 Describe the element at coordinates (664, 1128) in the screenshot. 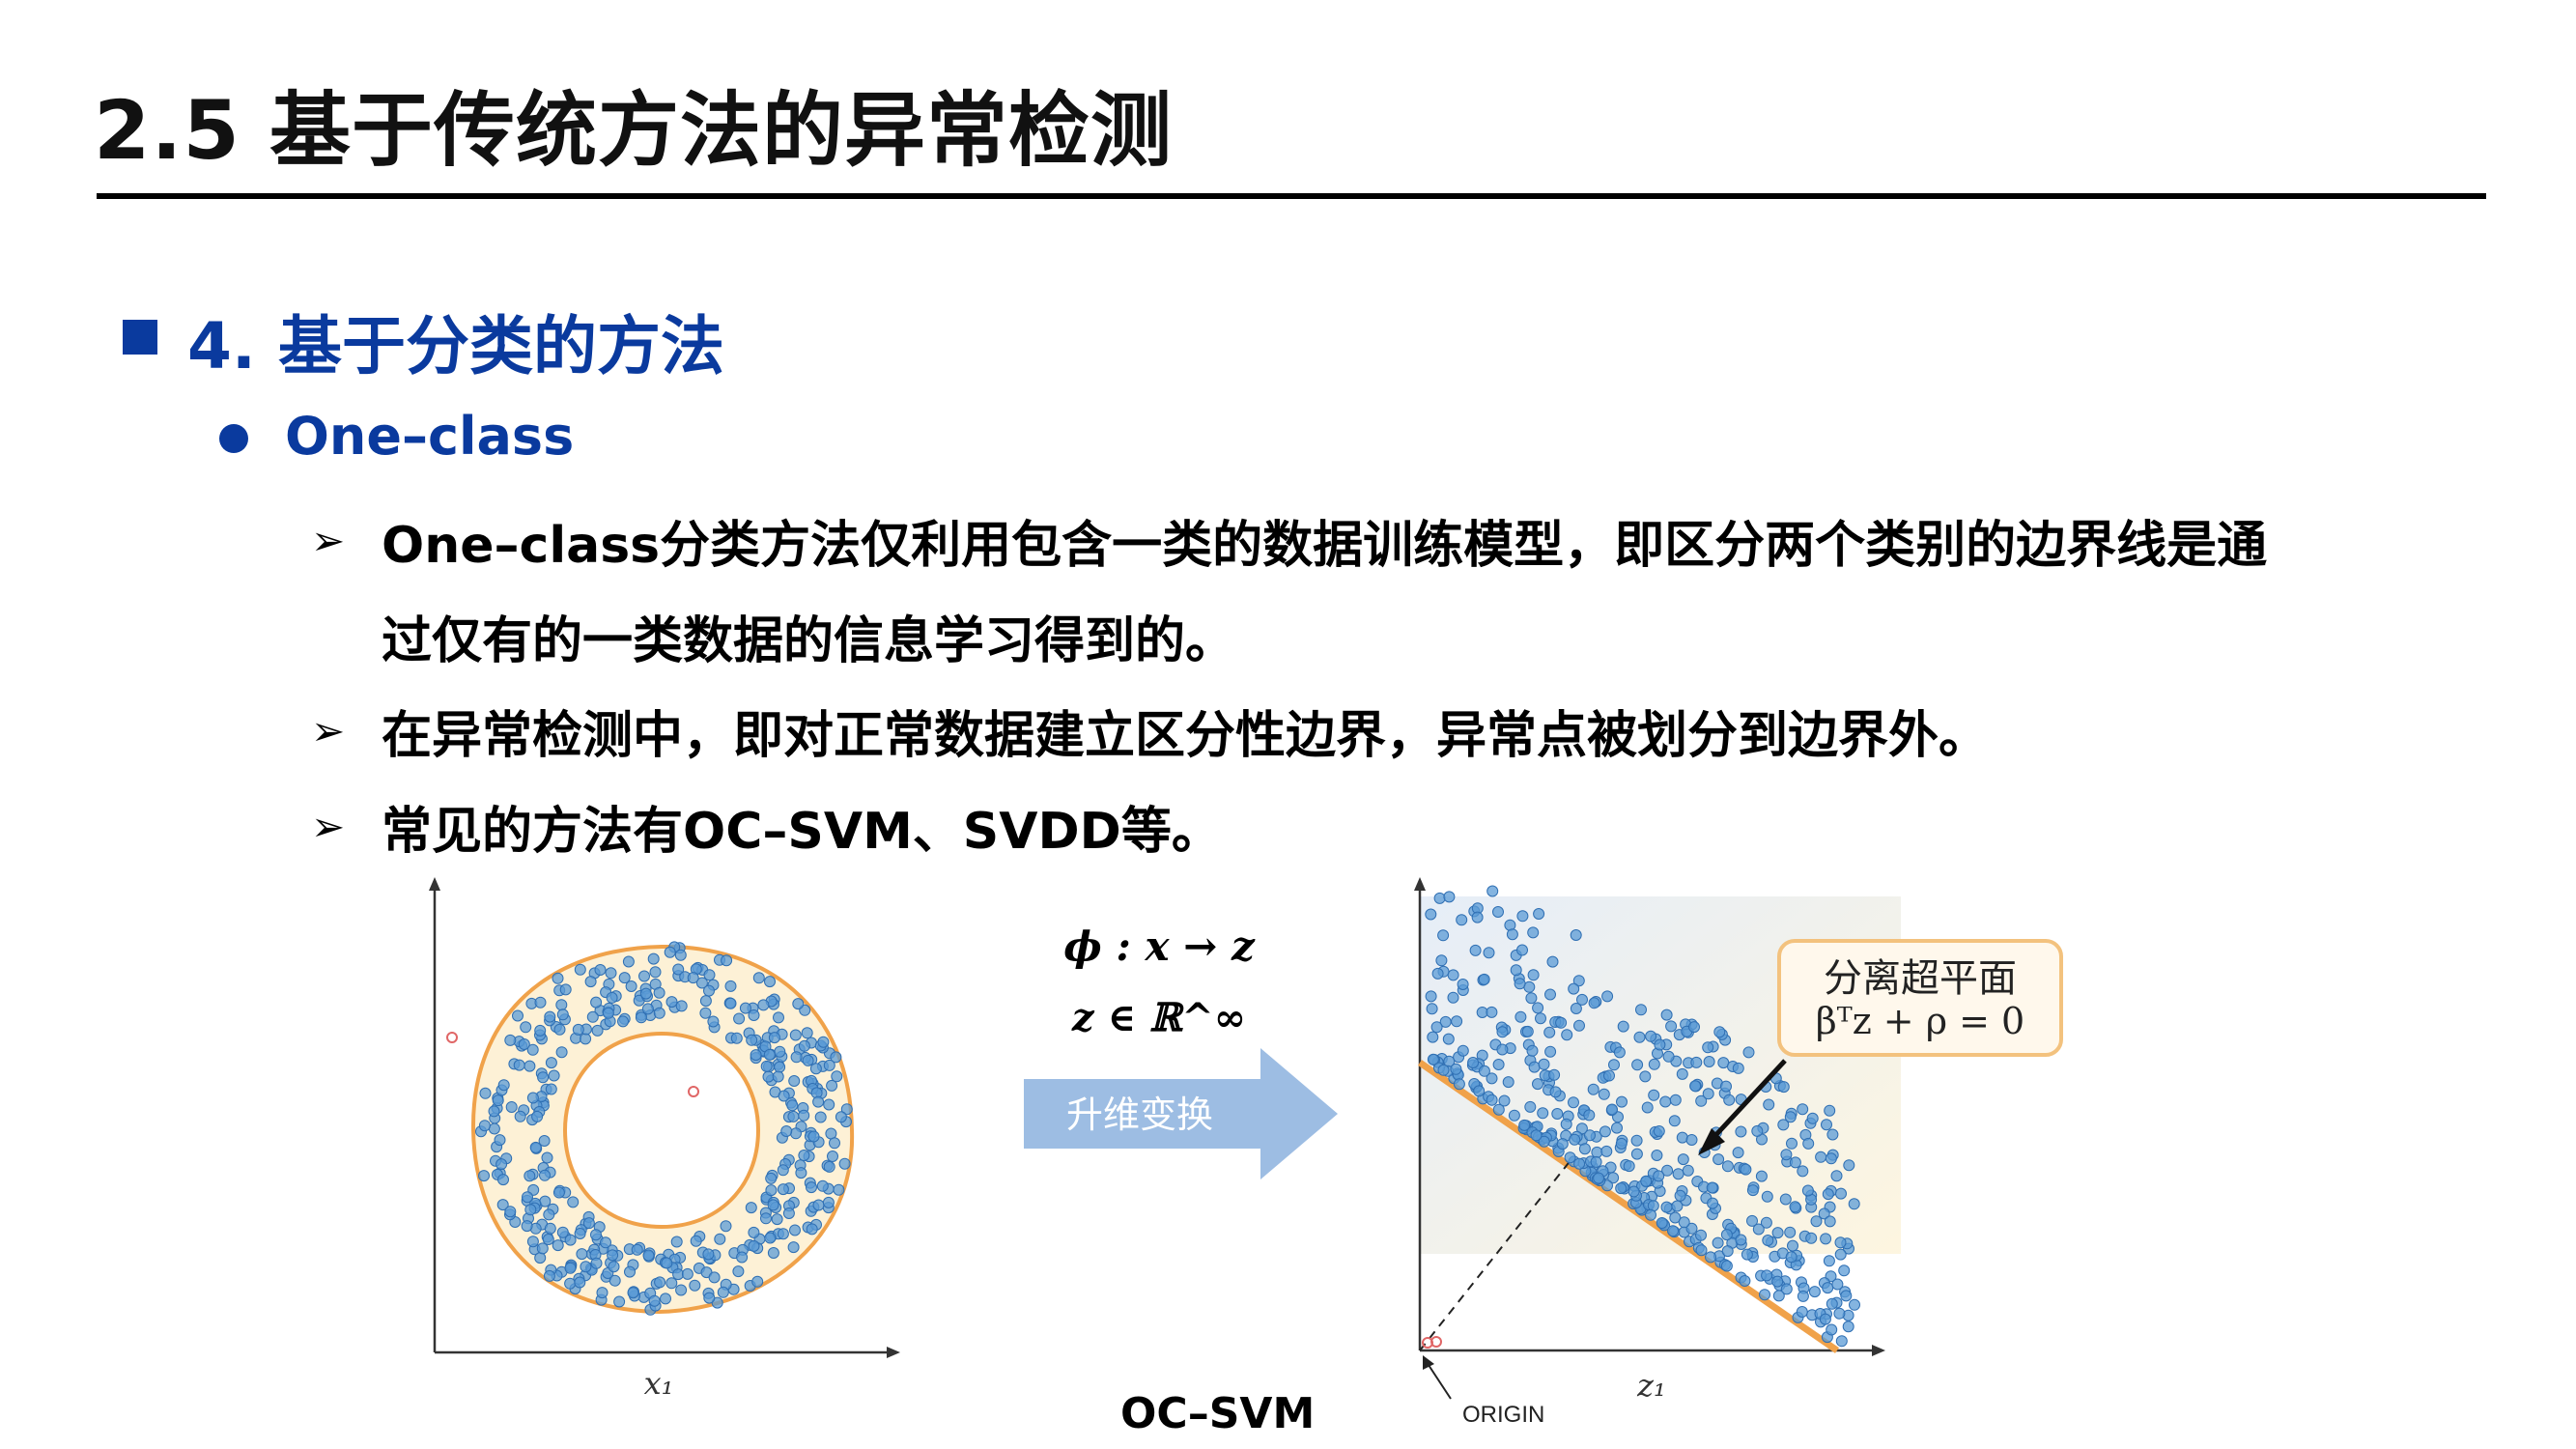

I see `normal-data-points` at that location.